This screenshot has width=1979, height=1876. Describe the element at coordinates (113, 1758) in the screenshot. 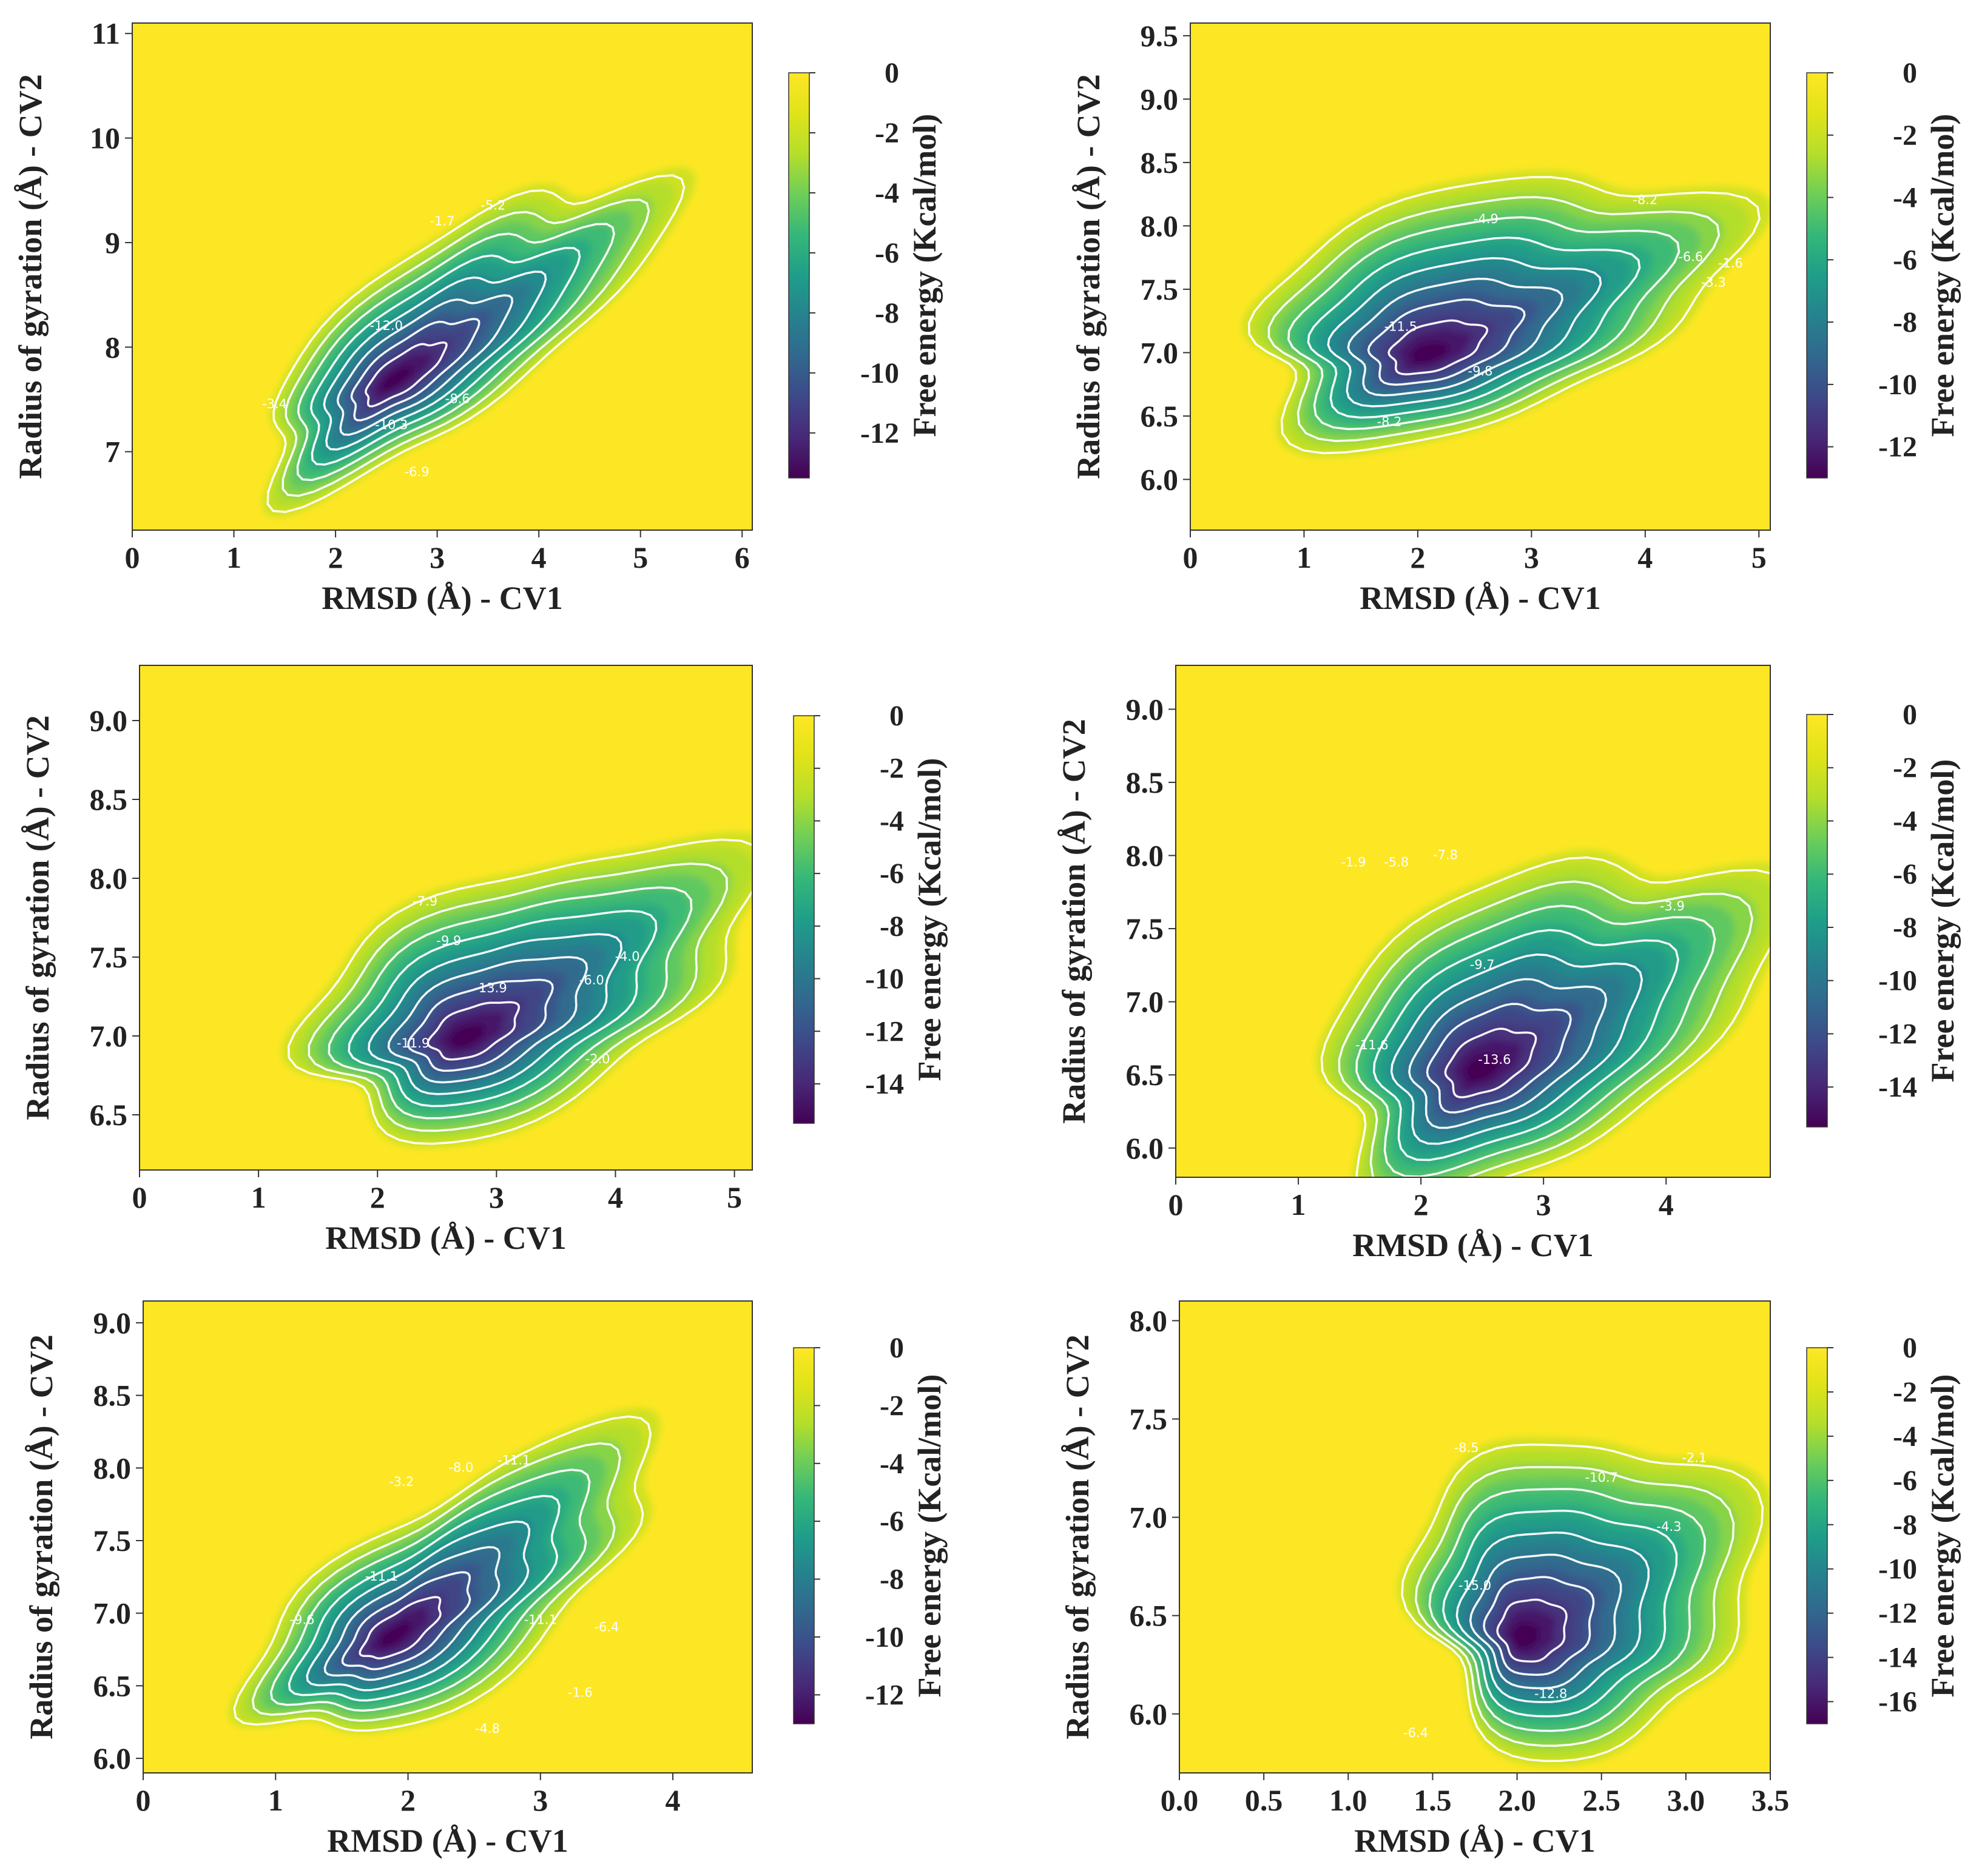

I see `y-tick-label: 6.0` at that location.